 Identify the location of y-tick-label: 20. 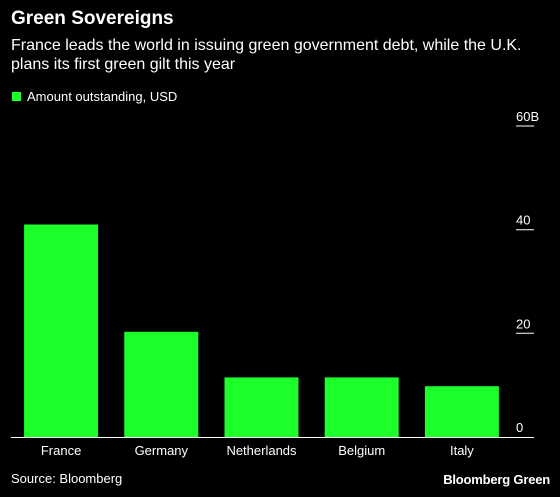
(523, 323).